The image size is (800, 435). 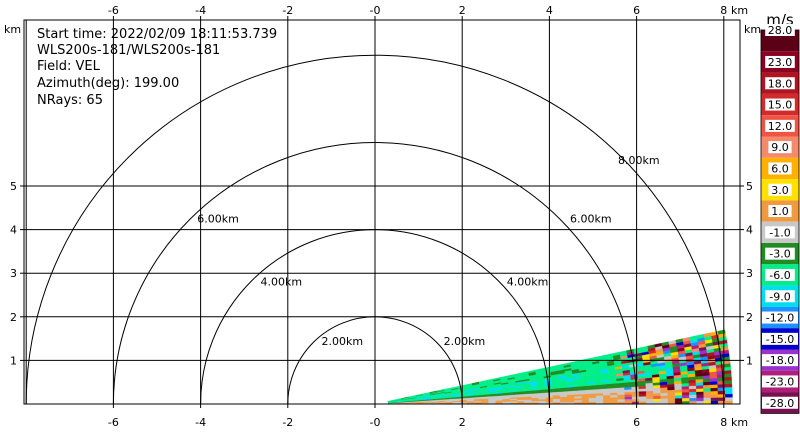 What do you see at coordinates (780, 105) in the screenshot?
I see `colorbar-label: 15.0` at bounding box center [780, 105].